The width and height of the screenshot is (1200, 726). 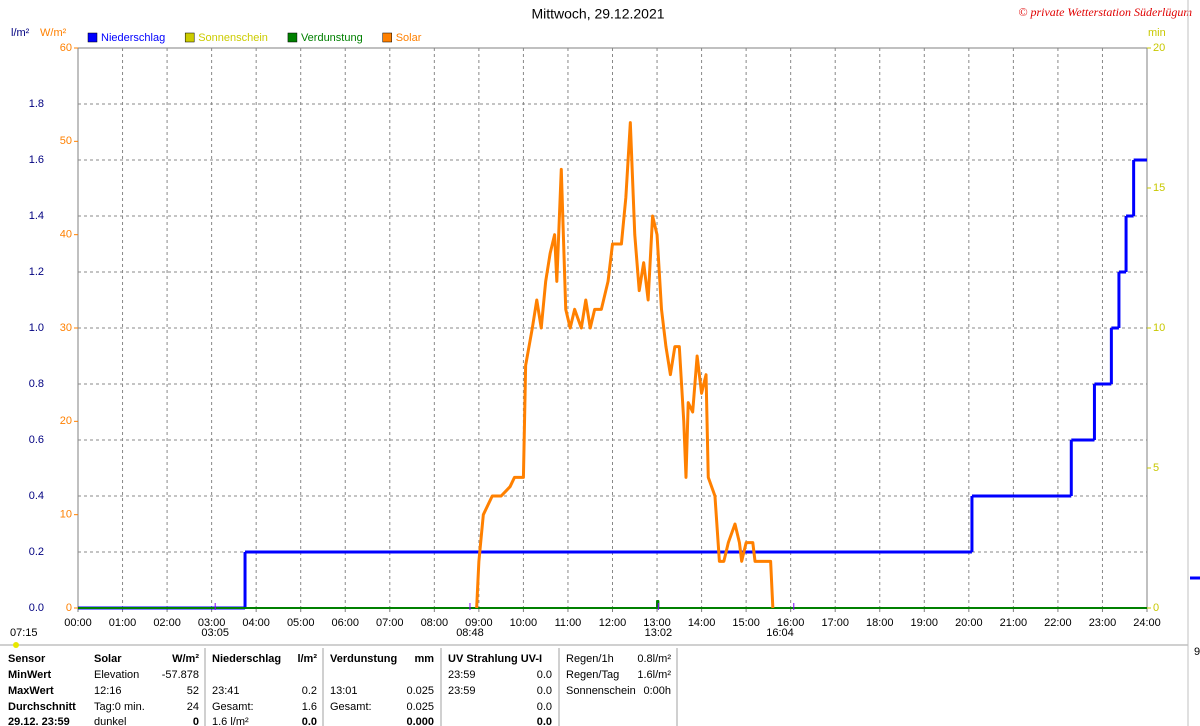 I want to click on x-tick-label: 02:00, so click(x=167, y=623).